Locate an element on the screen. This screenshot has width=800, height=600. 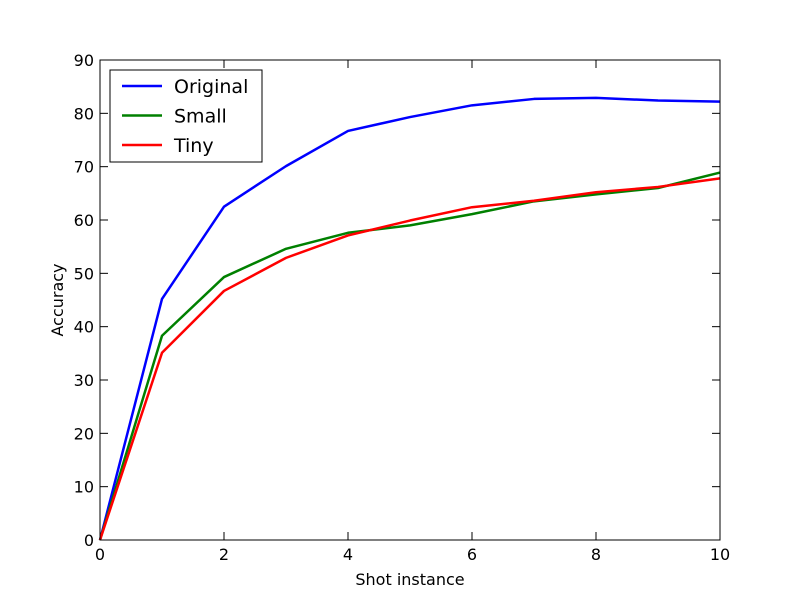
y-tick-label: 10 is located at coordinates (84, 487).